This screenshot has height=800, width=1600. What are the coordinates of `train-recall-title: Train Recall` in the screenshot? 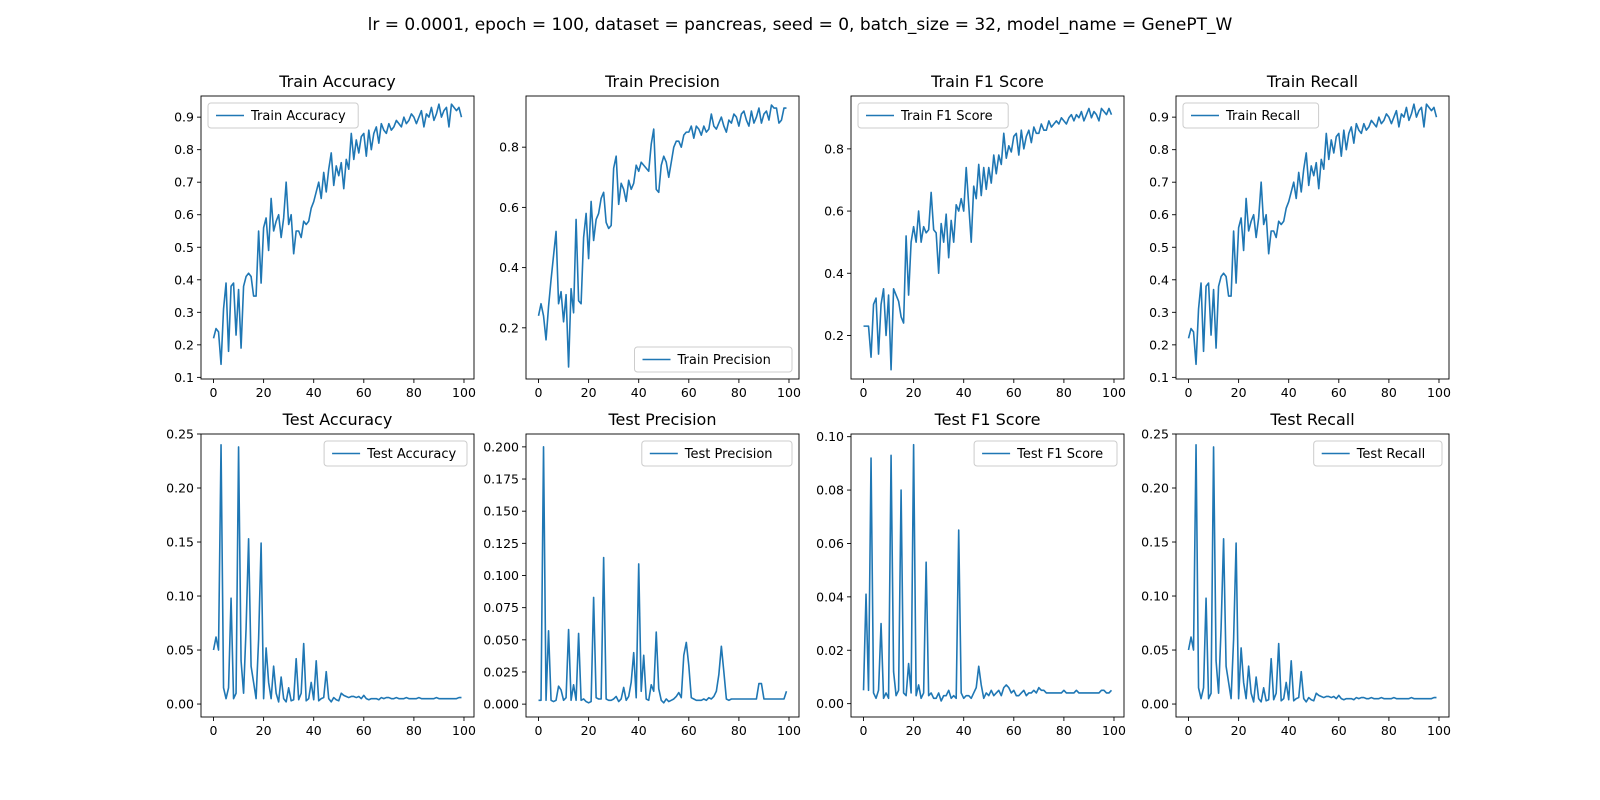 It's located at (1312, 81).